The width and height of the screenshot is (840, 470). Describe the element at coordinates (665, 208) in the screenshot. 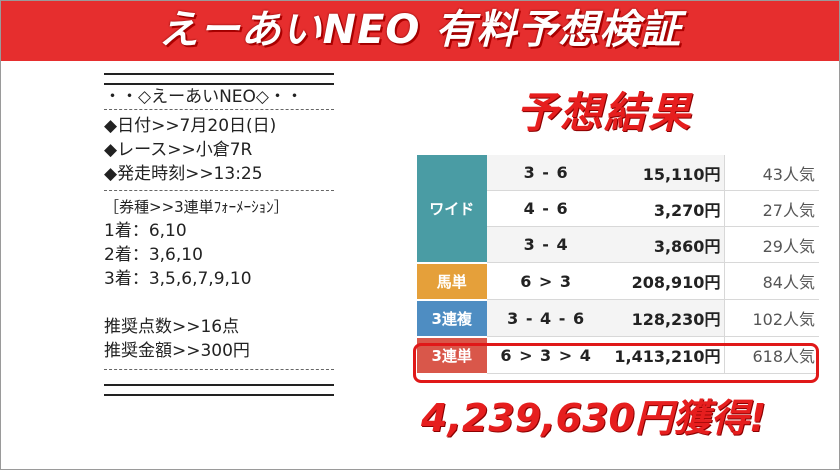

I see `payout-cell: 3,270円` at that location.